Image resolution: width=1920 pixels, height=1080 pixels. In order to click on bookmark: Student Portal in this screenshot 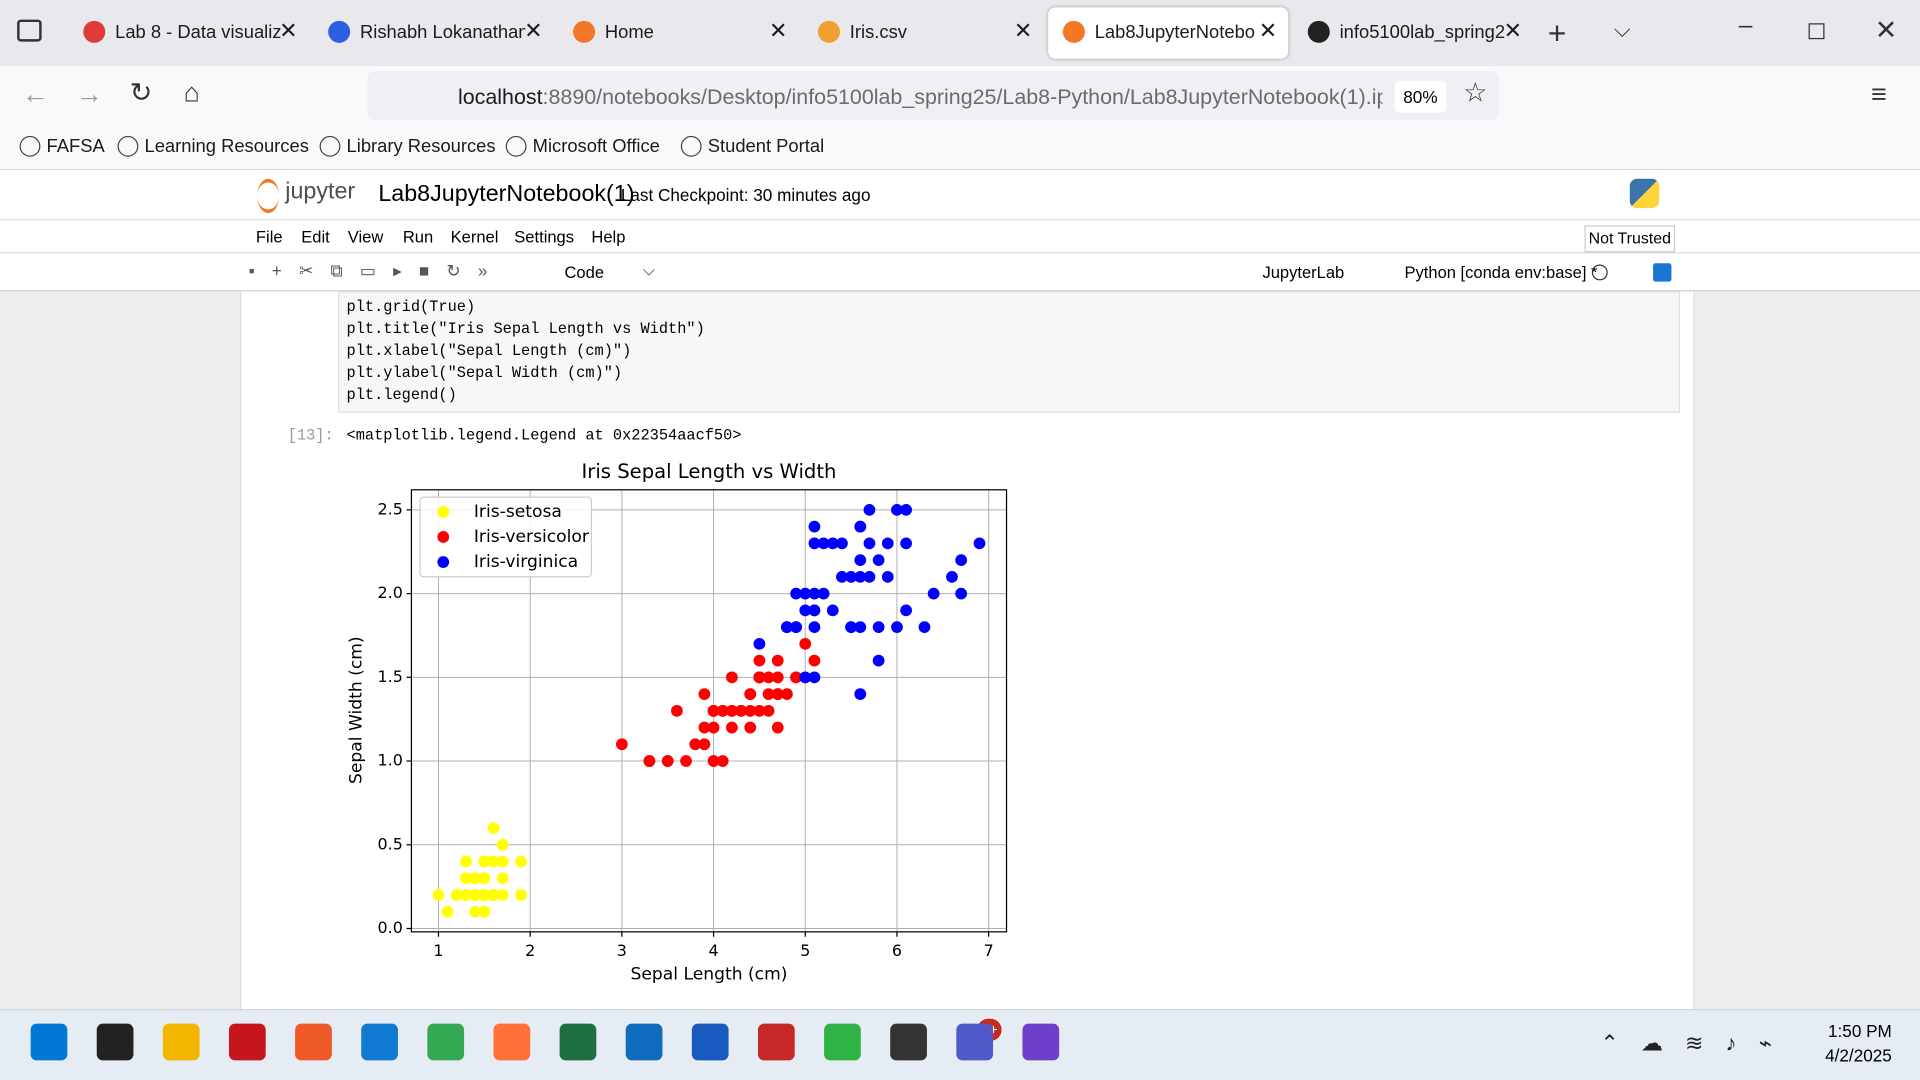, I will do `click(766, 146)`.